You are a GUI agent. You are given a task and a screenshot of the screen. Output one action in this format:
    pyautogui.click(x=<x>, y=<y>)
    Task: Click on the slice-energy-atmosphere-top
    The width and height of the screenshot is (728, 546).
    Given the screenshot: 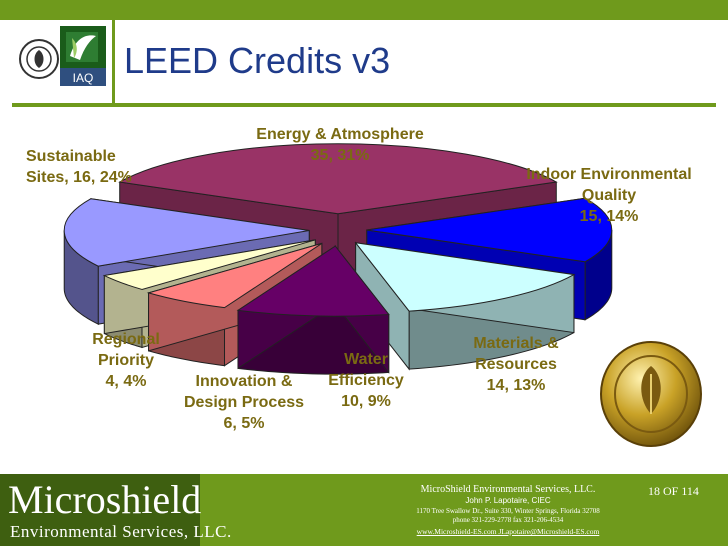 What is the action you would take?
    pyautogui.click(x=338, y=179)
    